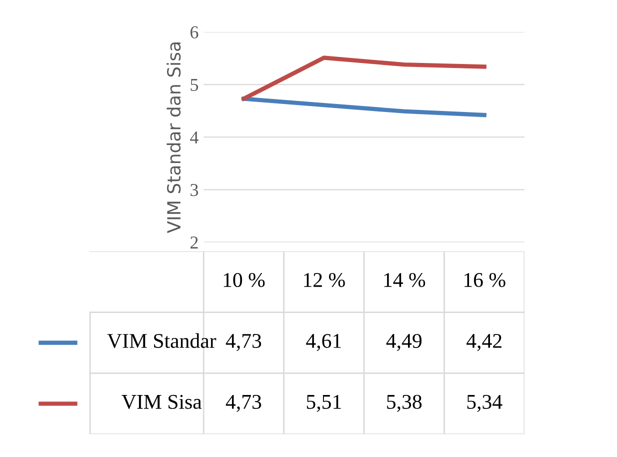 This screenshot has height=457, width=617. Describe the element at coordinates (173, 138) in the screenshot. I see `y-axis-title: VIM Standar dan Sisa` at that location.